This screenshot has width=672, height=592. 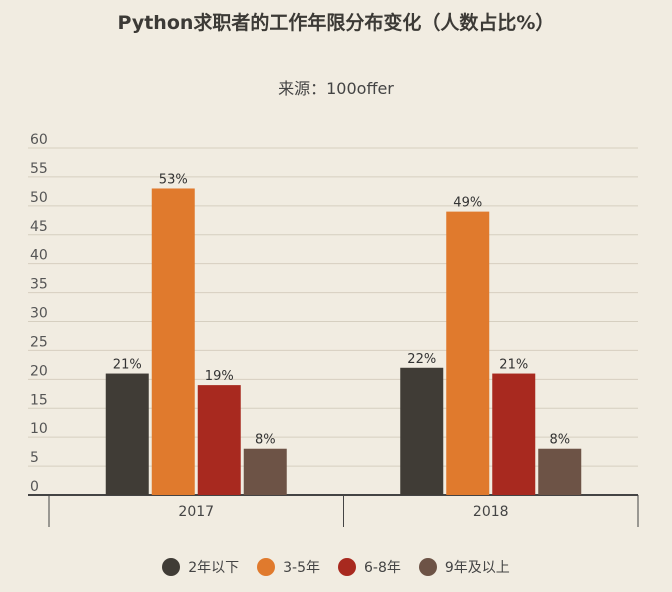 I want to click on y-tick-label: 15, so click(x=39, y=400).